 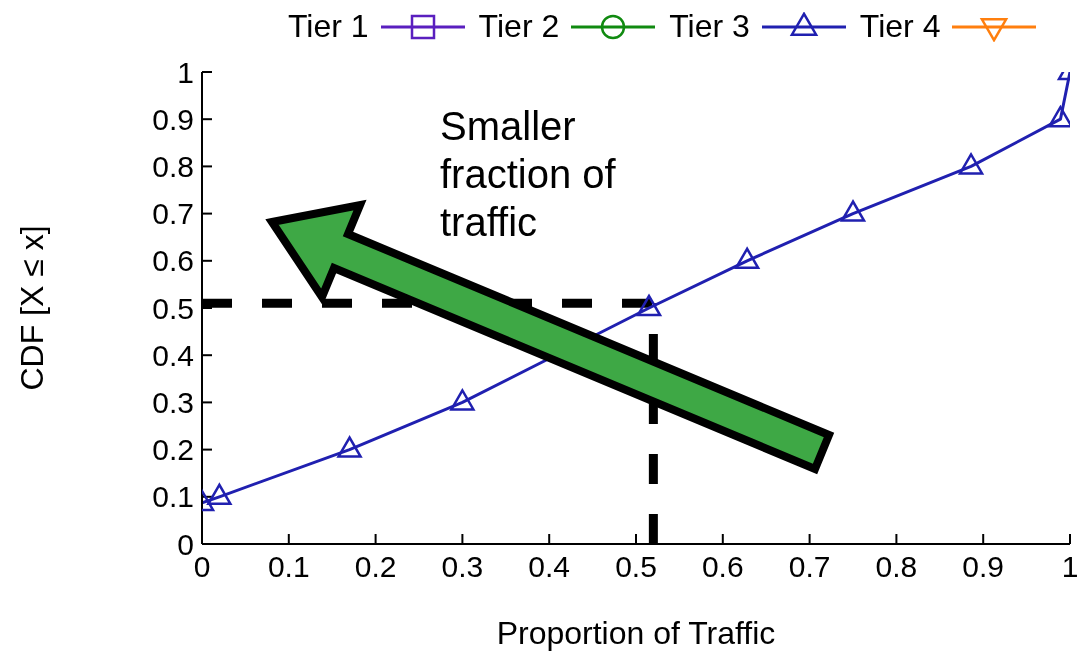 I want to click on y-tick-label: 0.6, so click(x=173, y=261).